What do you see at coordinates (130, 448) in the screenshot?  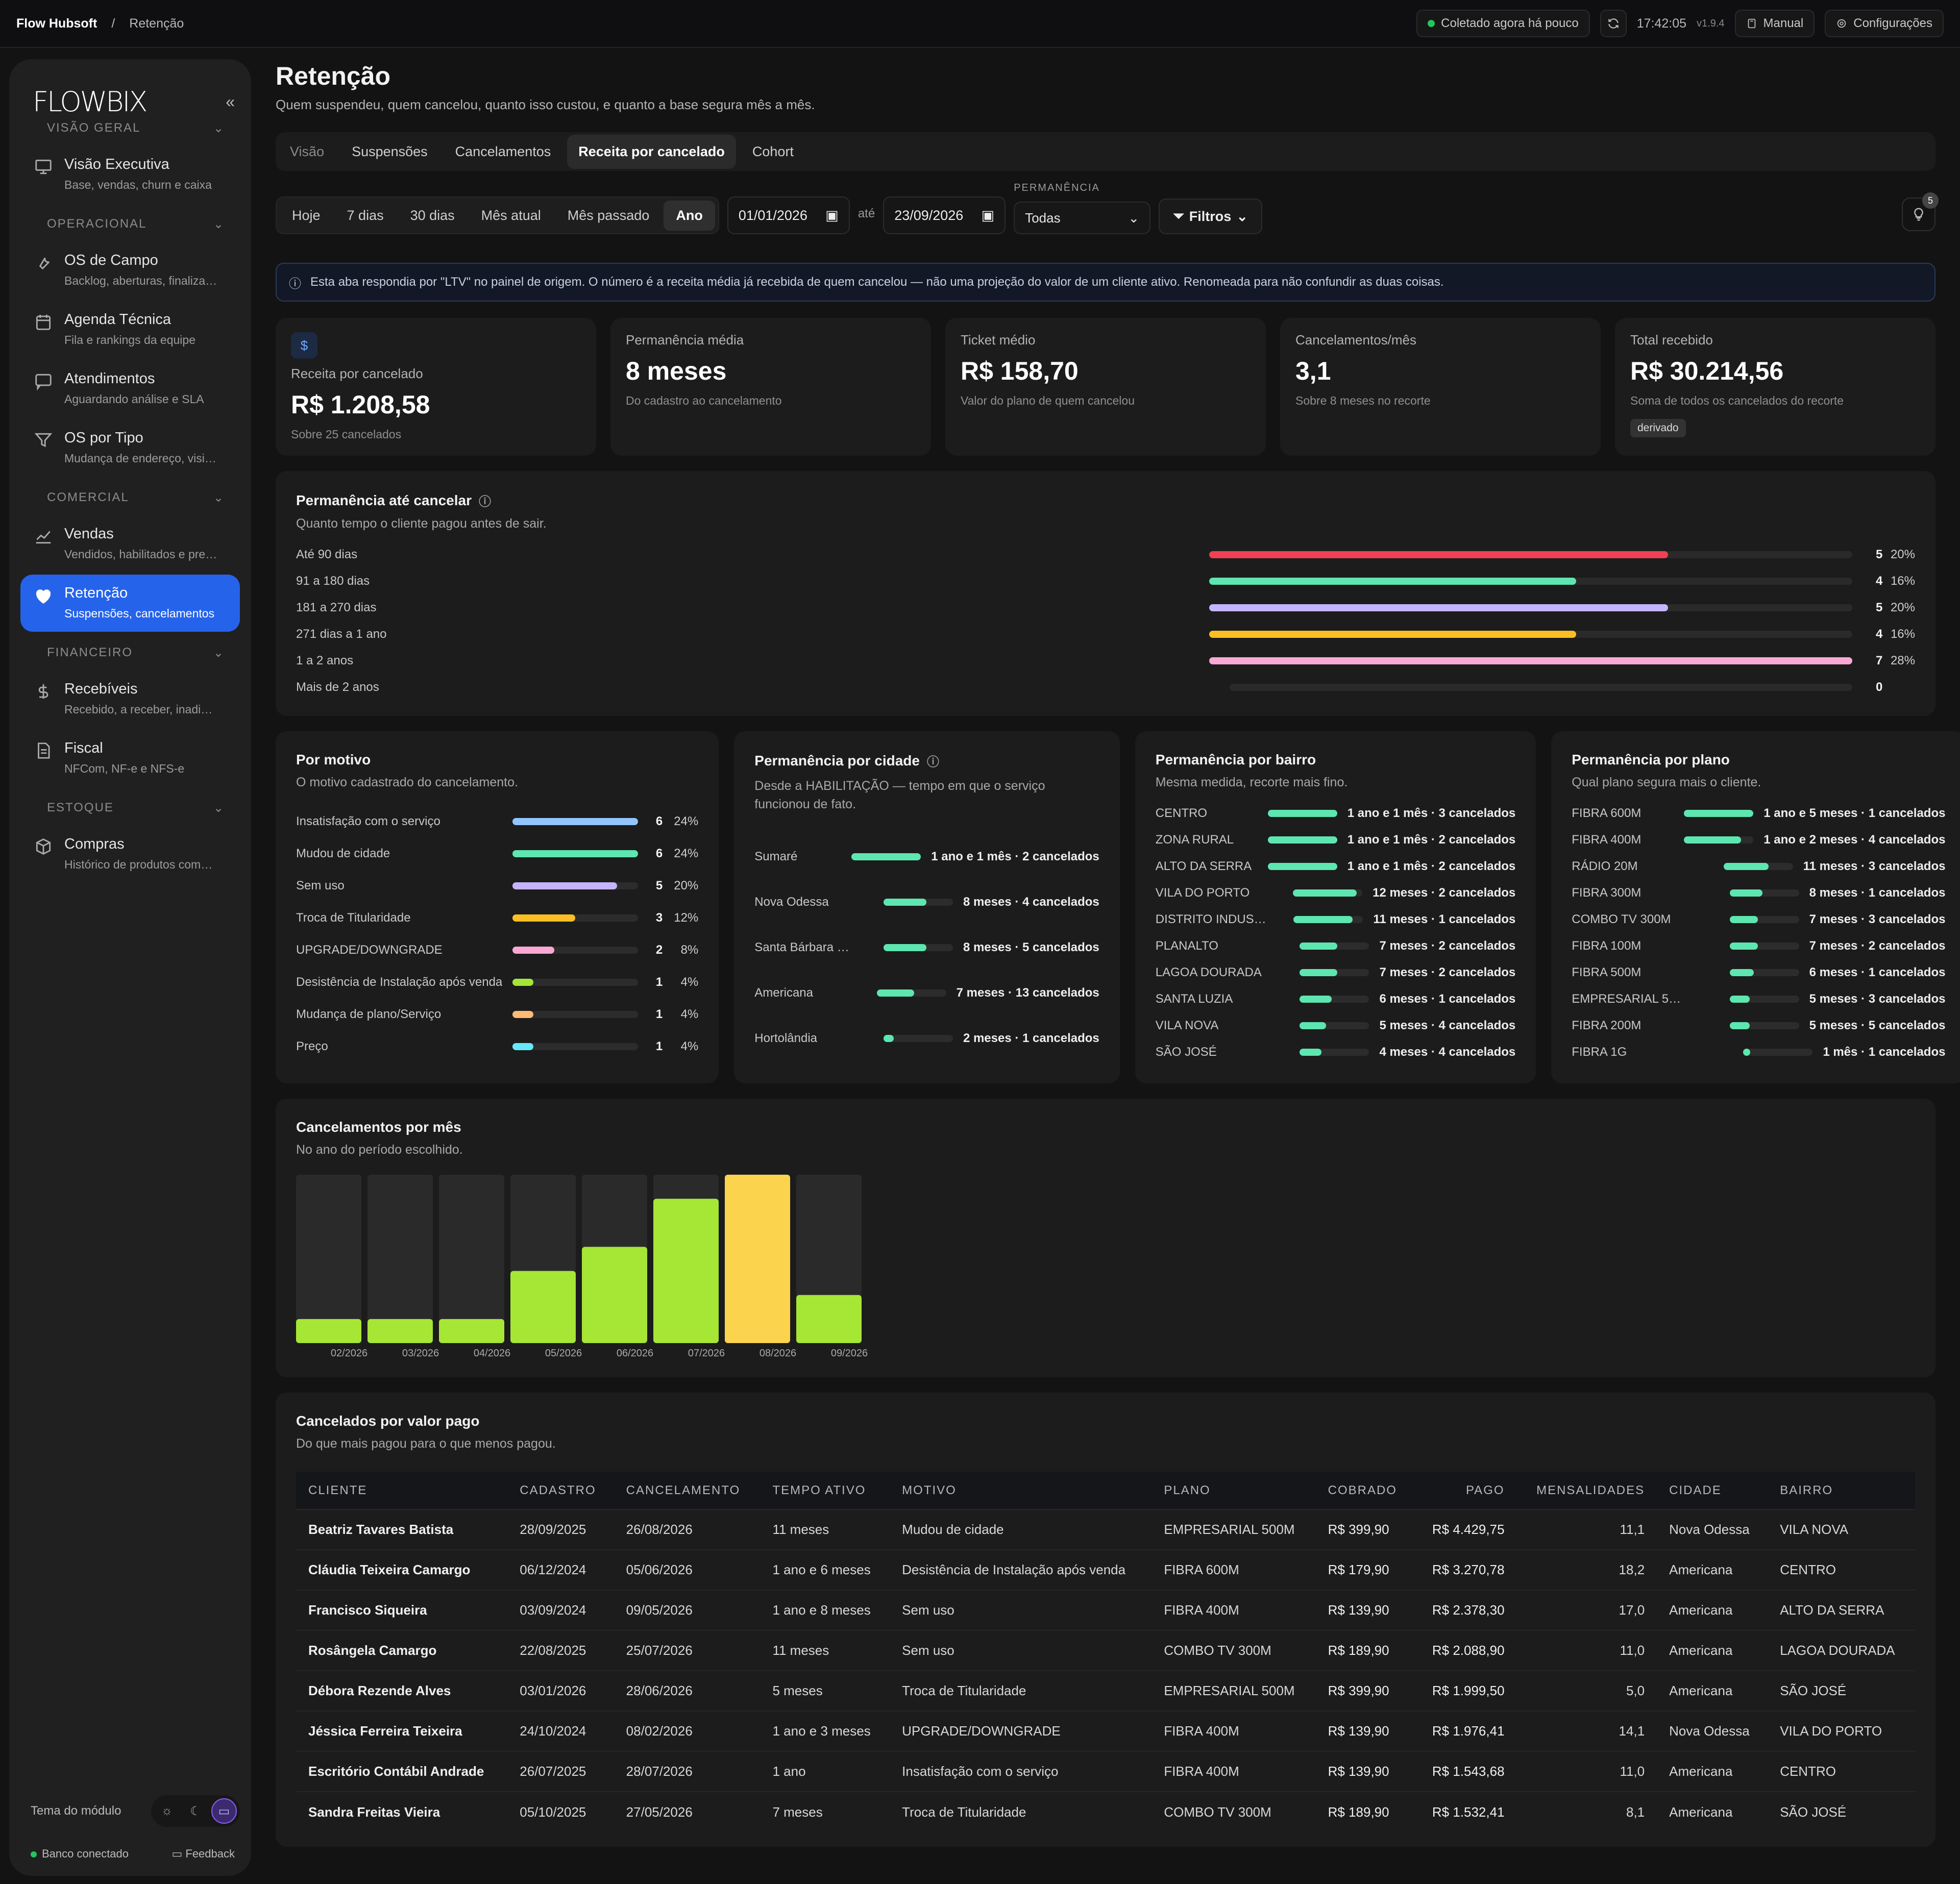 I see `sidebar-item-1-3: OS por Tipo Mudança de endereço, visitas` at bounding box center [130, 448].